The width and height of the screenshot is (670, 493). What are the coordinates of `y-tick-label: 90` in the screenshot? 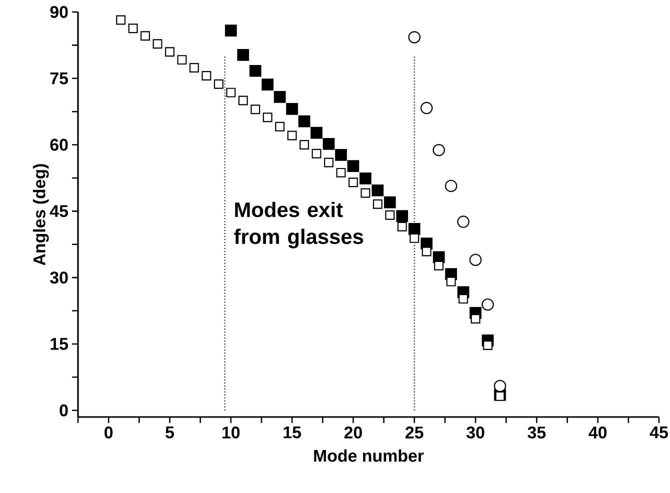 It's located at (59, 12).